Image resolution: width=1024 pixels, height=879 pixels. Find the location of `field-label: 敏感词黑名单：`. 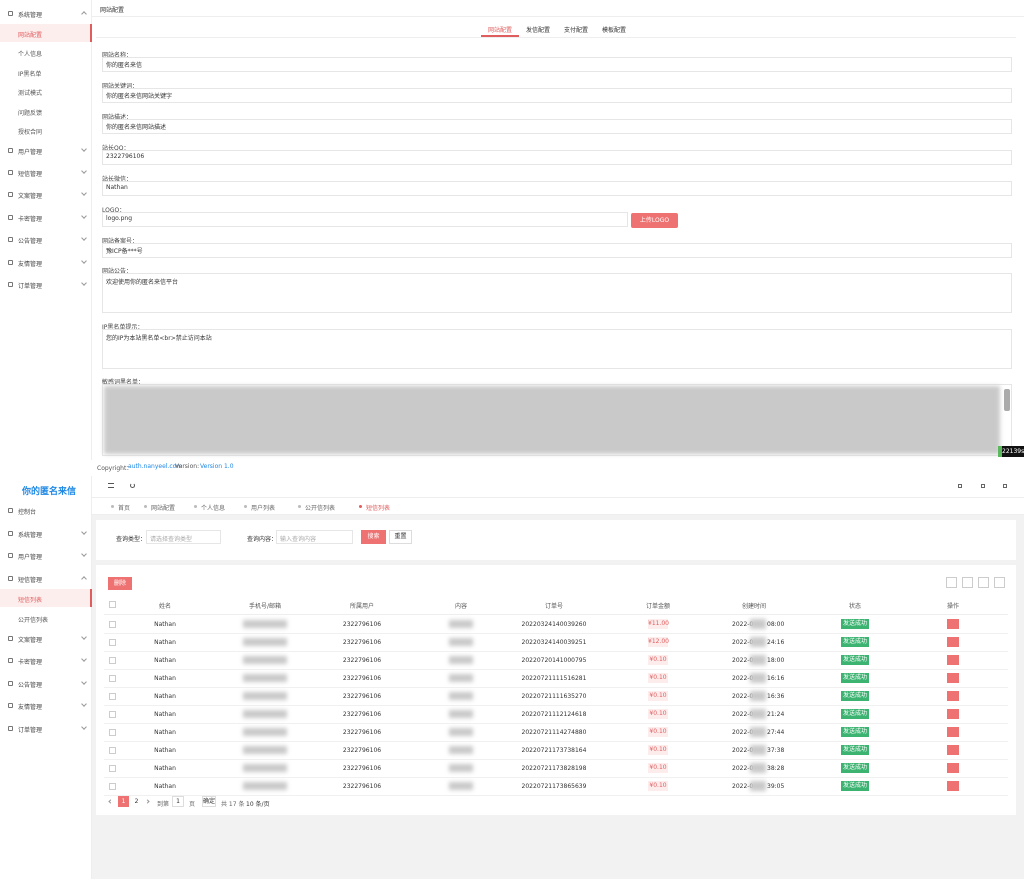

field-label: 敏感词黑名单： is located at coordinates (123, 382).